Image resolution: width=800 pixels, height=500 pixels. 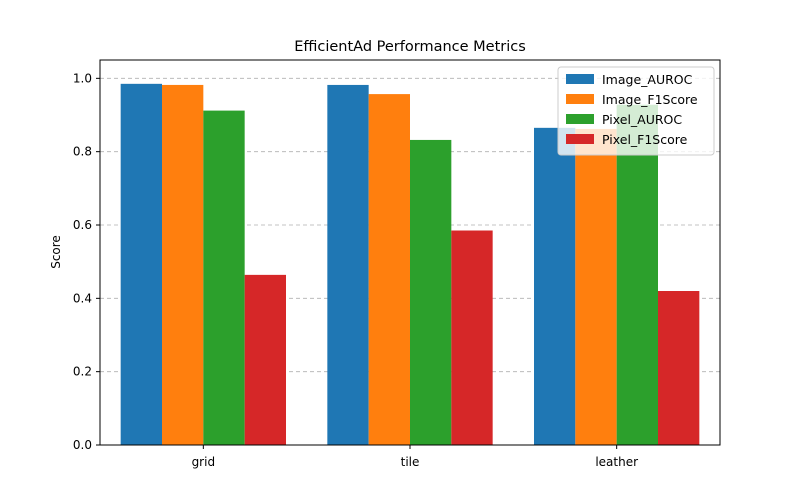 I want to click on x-tick-label: leather, so click(x=616, y=462).